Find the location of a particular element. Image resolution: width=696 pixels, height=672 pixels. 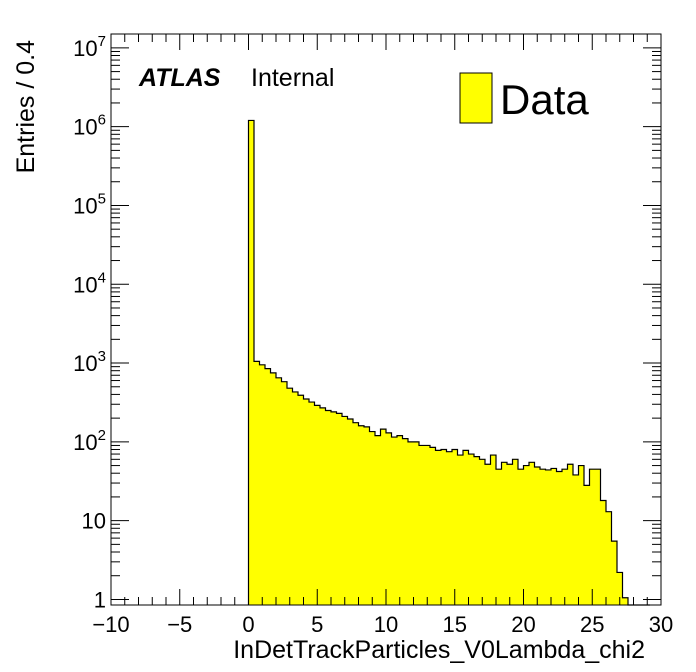

legend: Data is located at coordinates (524, 98).